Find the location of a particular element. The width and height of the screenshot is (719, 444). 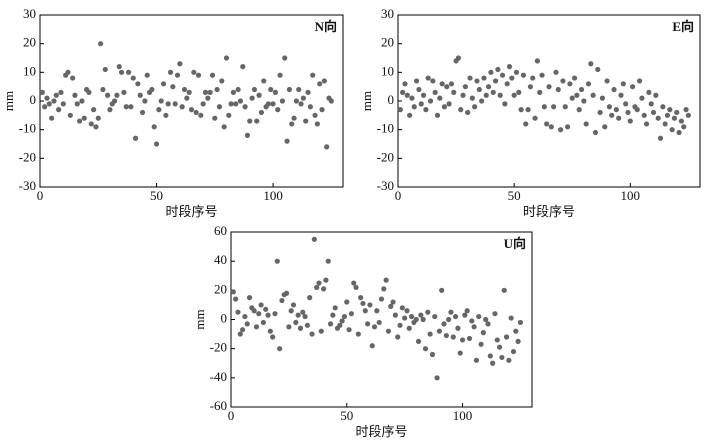

y-tick-label: 10 is located at coordinates (29, 70).